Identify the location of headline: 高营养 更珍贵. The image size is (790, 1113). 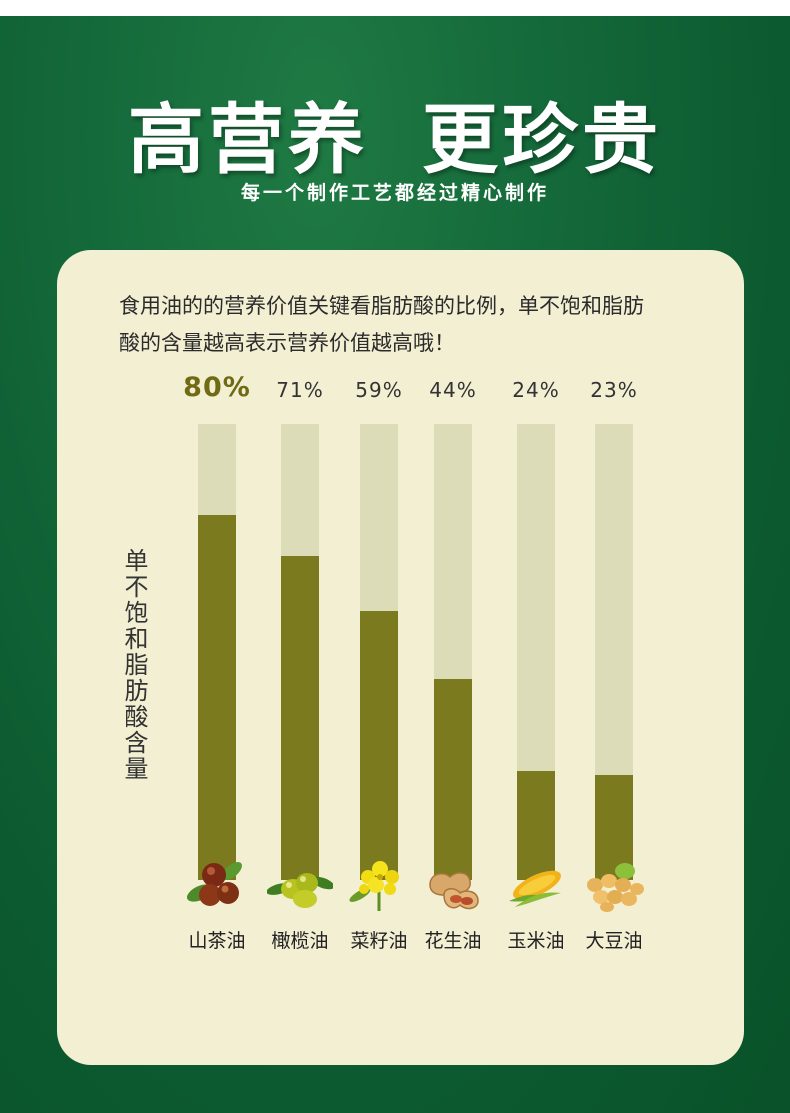
(395, 133).